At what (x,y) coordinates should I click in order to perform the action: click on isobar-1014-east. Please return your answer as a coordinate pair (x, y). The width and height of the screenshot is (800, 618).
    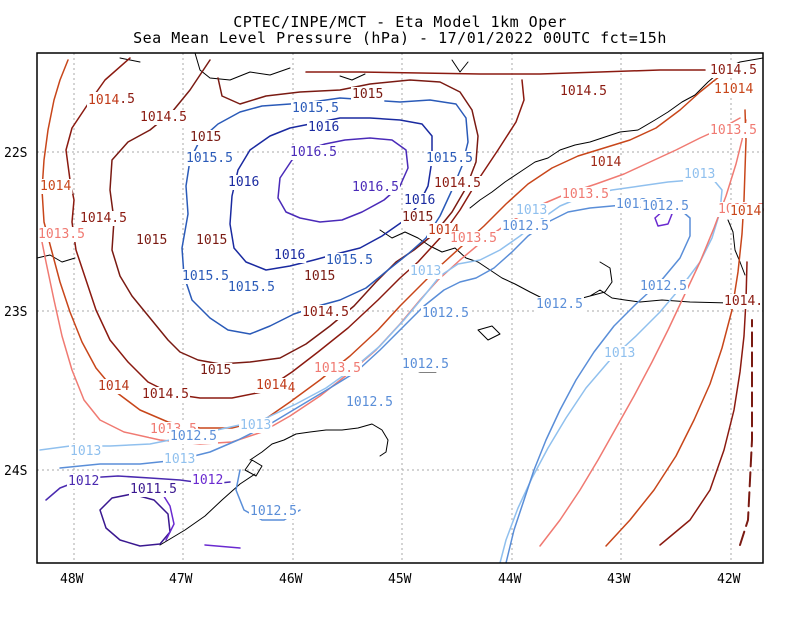
    Looking at the image, I should click on (676, 328).